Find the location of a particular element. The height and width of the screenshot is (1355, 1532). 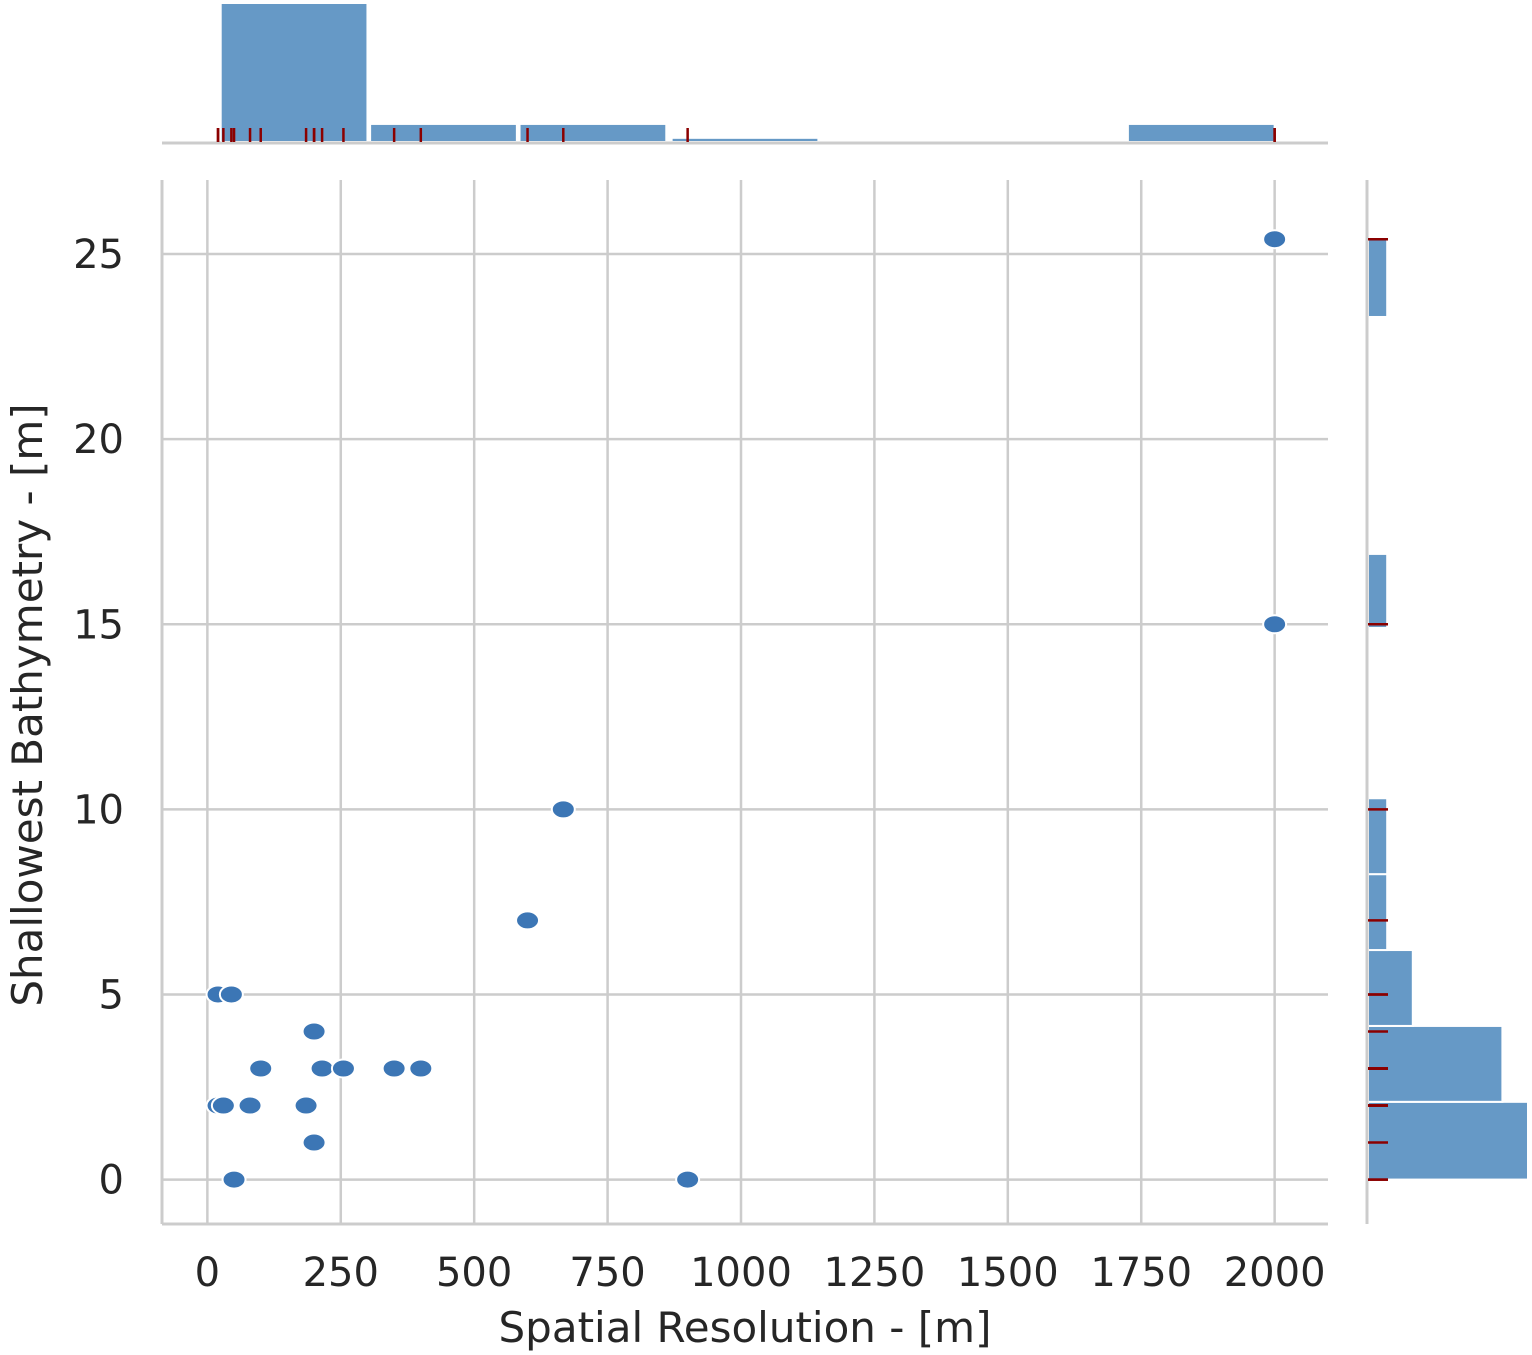

x-tick-label: 1250 is located at coordinates (875, 1273).